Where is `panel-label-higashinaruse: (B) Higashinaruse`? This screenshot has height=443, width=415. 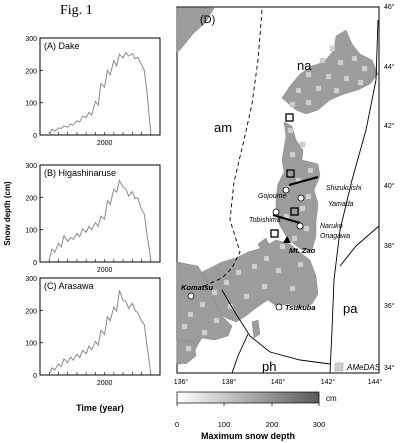
panel-label-higashinaruse: (B) Higashinaruse is located at coordinates (80, 173).